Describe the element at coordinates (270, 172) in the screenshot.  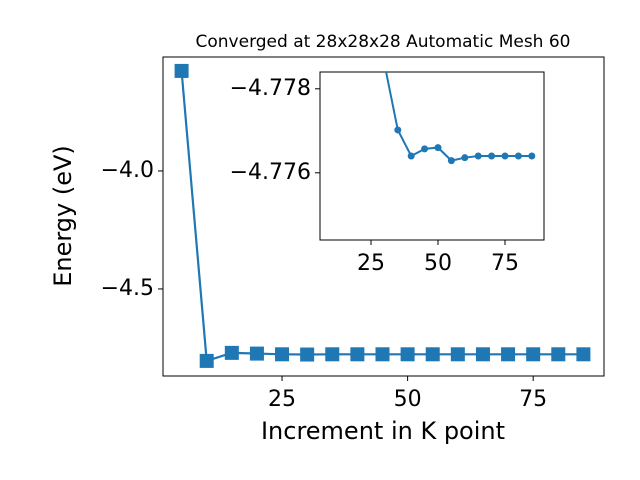
I see `y-tick-label: −4.776` at that location.